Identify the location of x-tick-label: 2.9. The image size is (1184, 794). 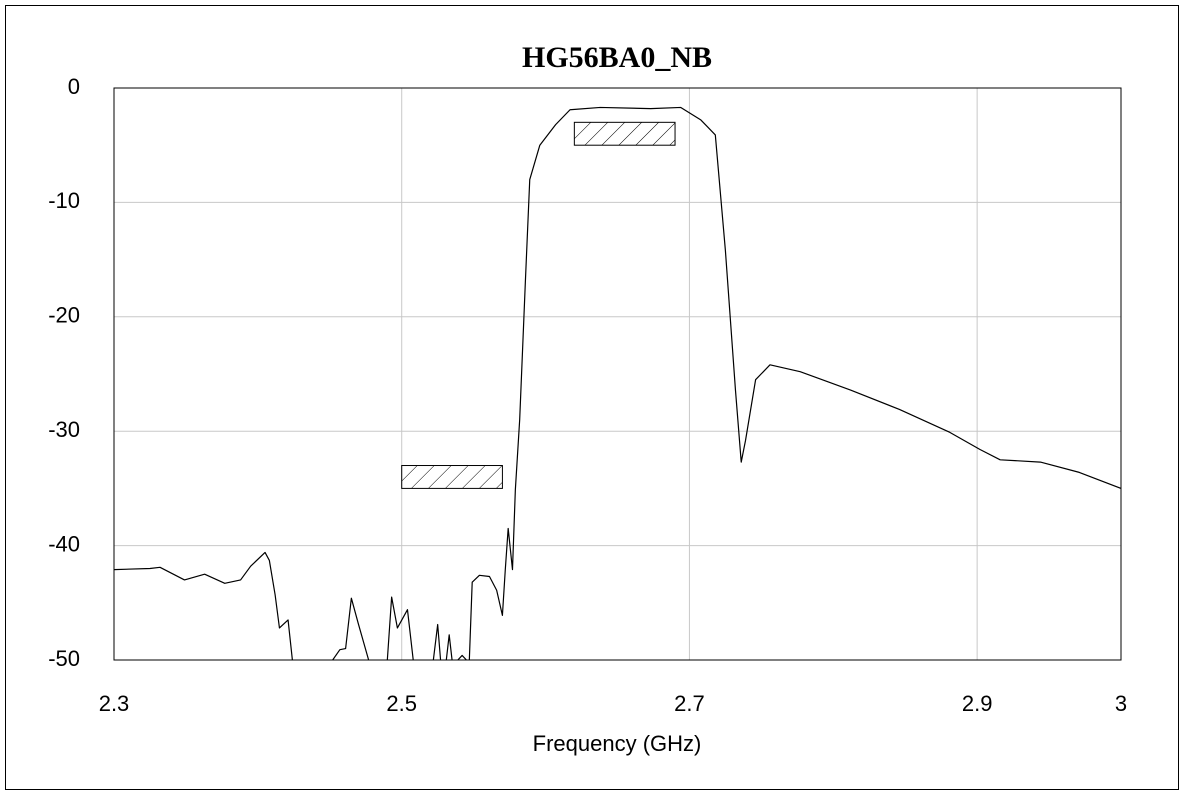
(977, 703).